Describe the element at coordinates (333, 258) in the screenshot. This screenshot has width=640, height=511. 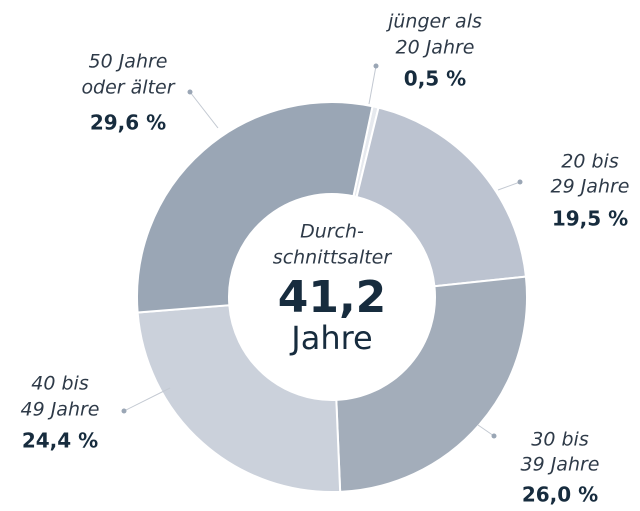
I see `center-label: schnittsalter` at that location.